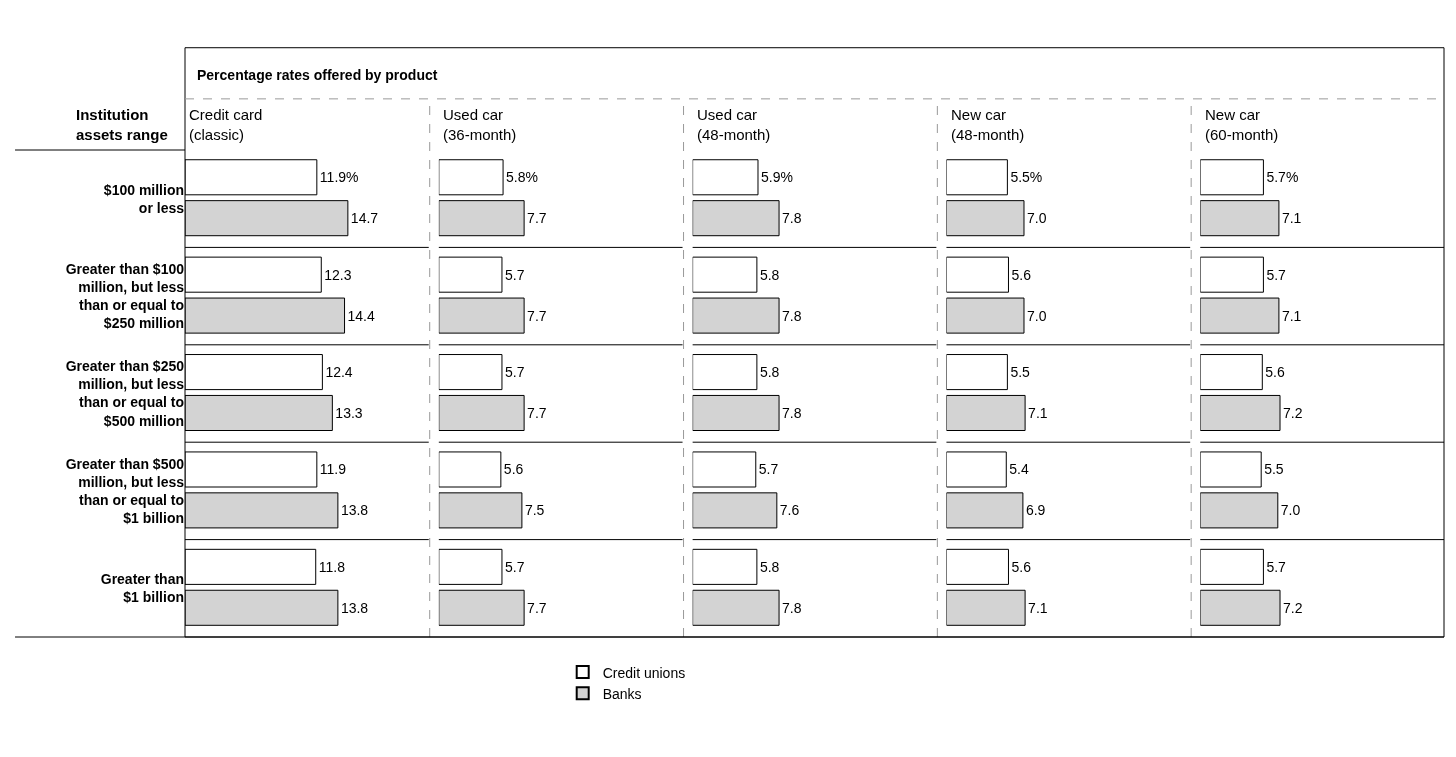  What do you see at coordinates (122, 124) in the screenshot?
I see `y-axis-title: Institution assets range` at bounding box center [122, 124].